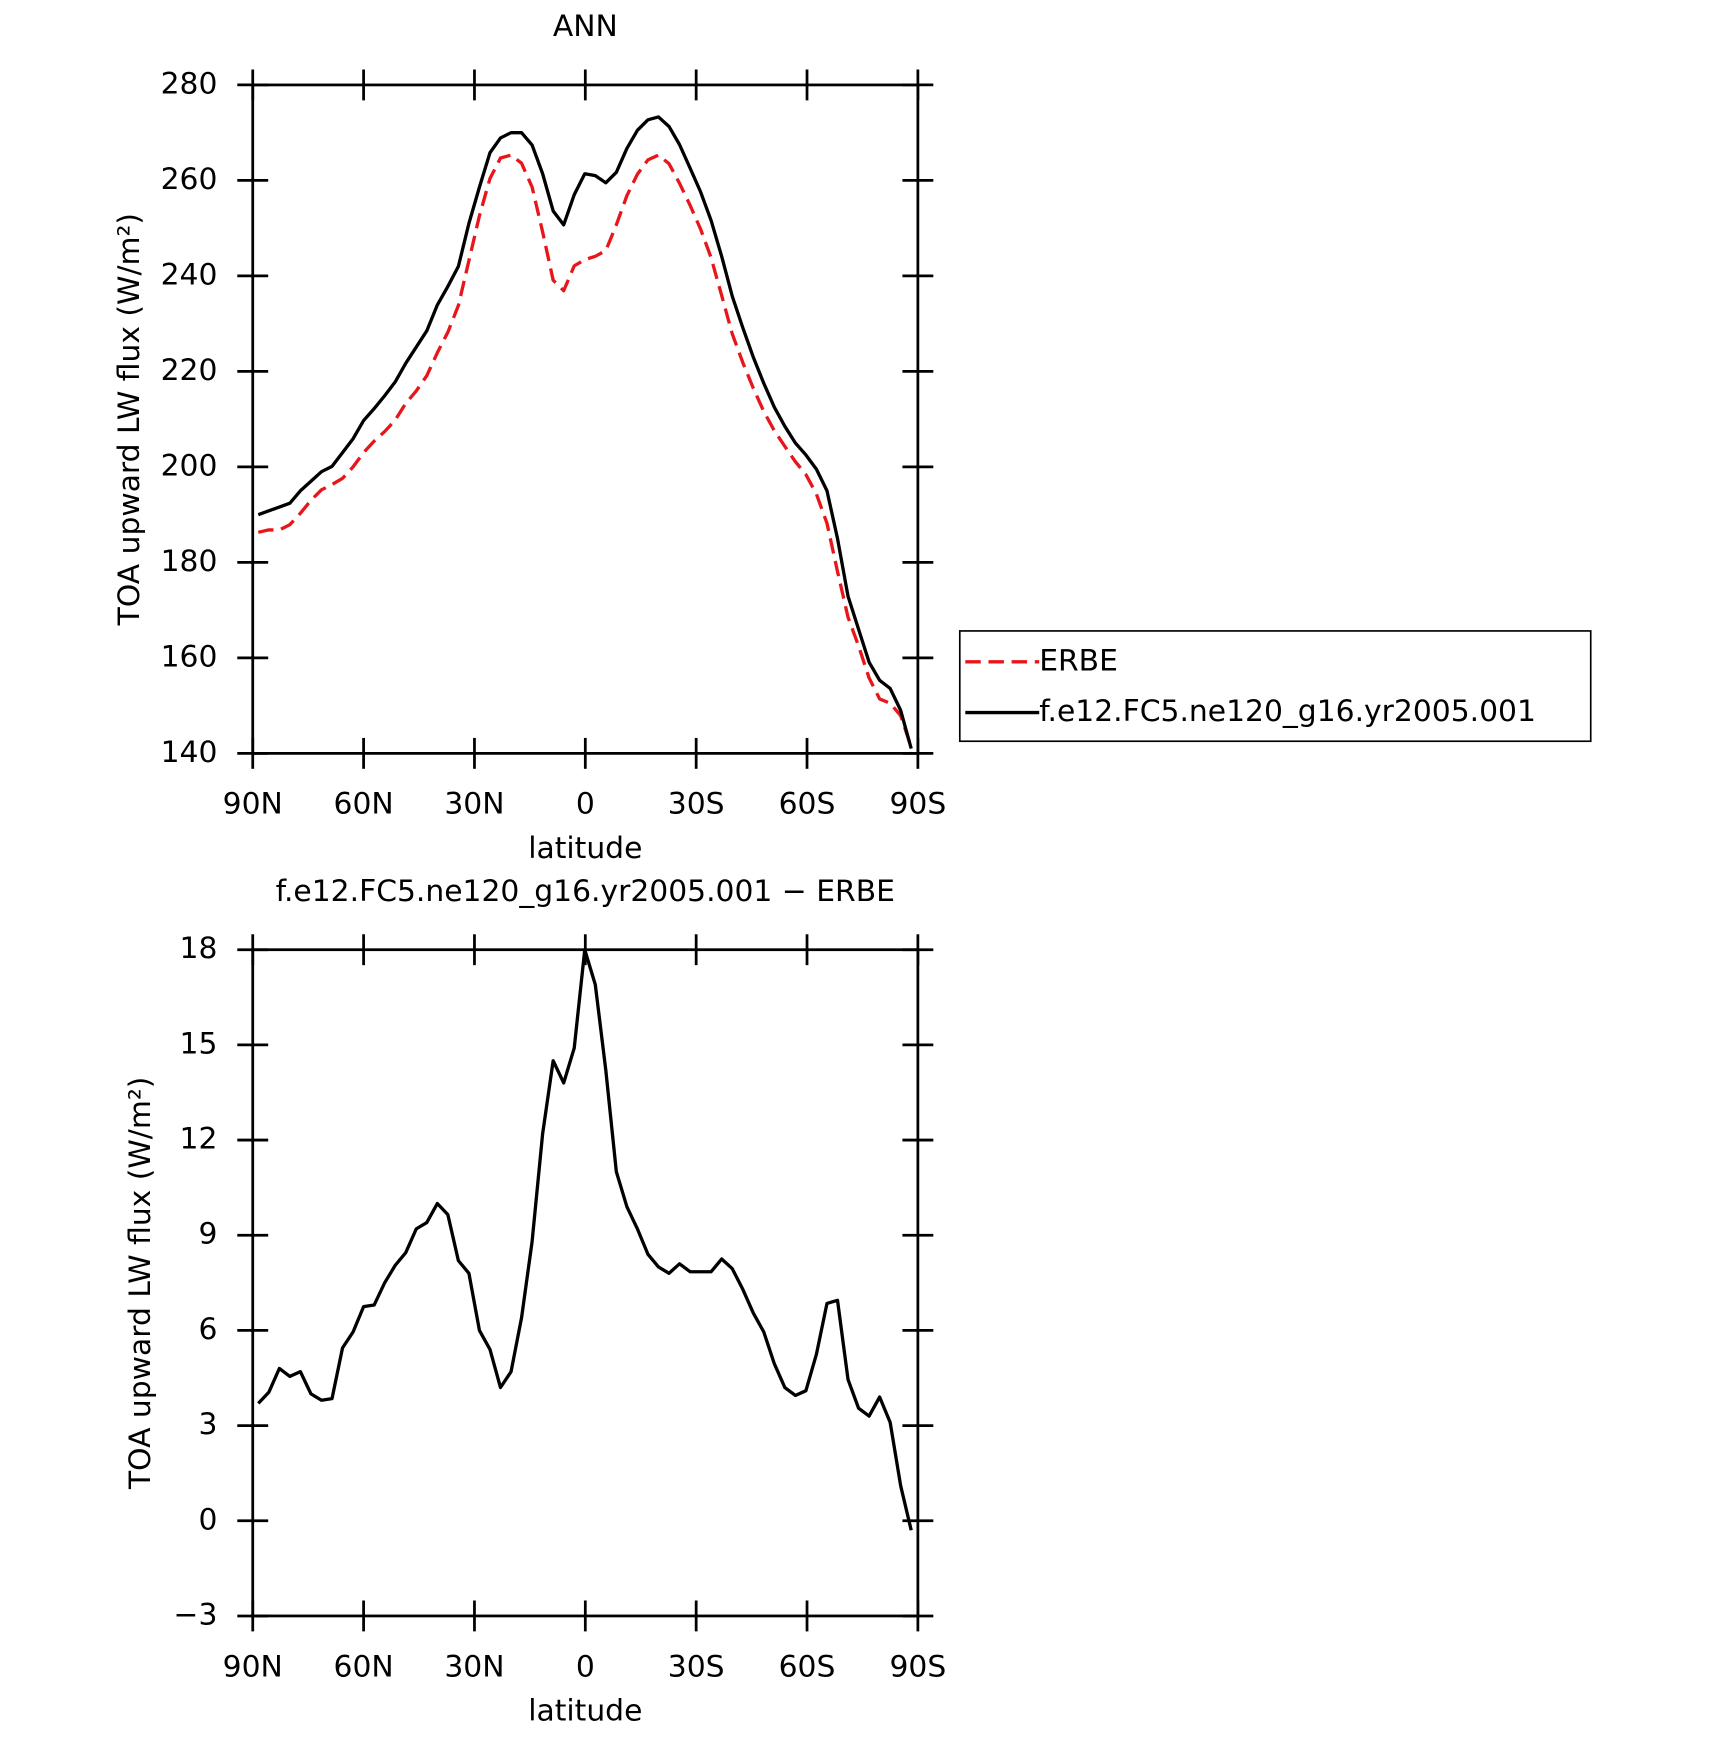 Image resolution: width=1710 pixels, height=1745 pixels. Describe the element at coordinates (199, 948) in the screenshot. I see `y-tick-label: 18` at that location.